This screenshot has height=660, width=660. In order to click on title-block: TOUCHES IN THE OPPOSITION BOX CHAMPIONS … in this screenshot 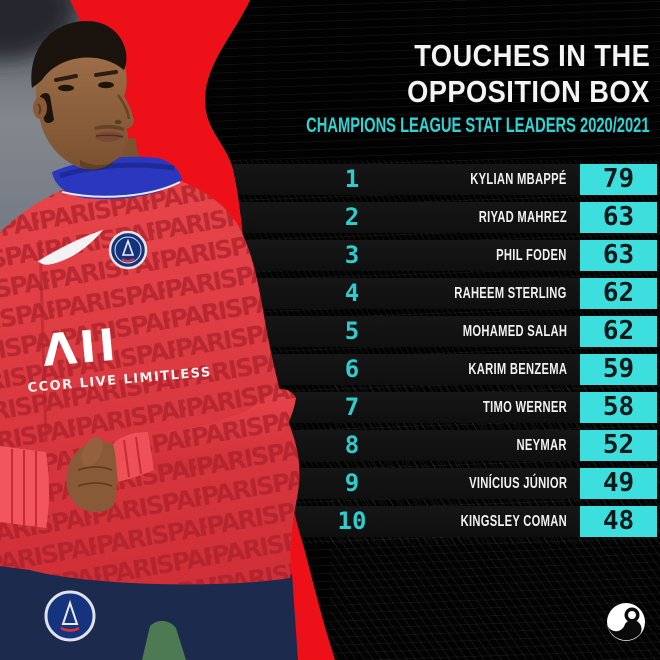, I will do `click(404, 88)`.